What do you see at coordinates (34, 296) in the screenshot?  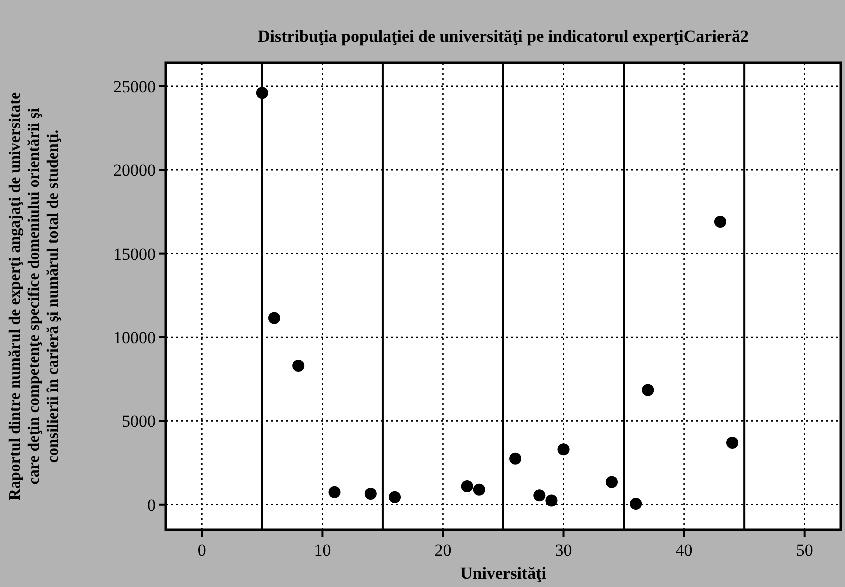 I see `y-axis-title: Raportul dintre numărul de experţi angajaţi de universitate care deţin competenţe specifice domeniului orientării şi consilierii în carieră şi numărul total de studenţi.` at bounding box center [34, 296].